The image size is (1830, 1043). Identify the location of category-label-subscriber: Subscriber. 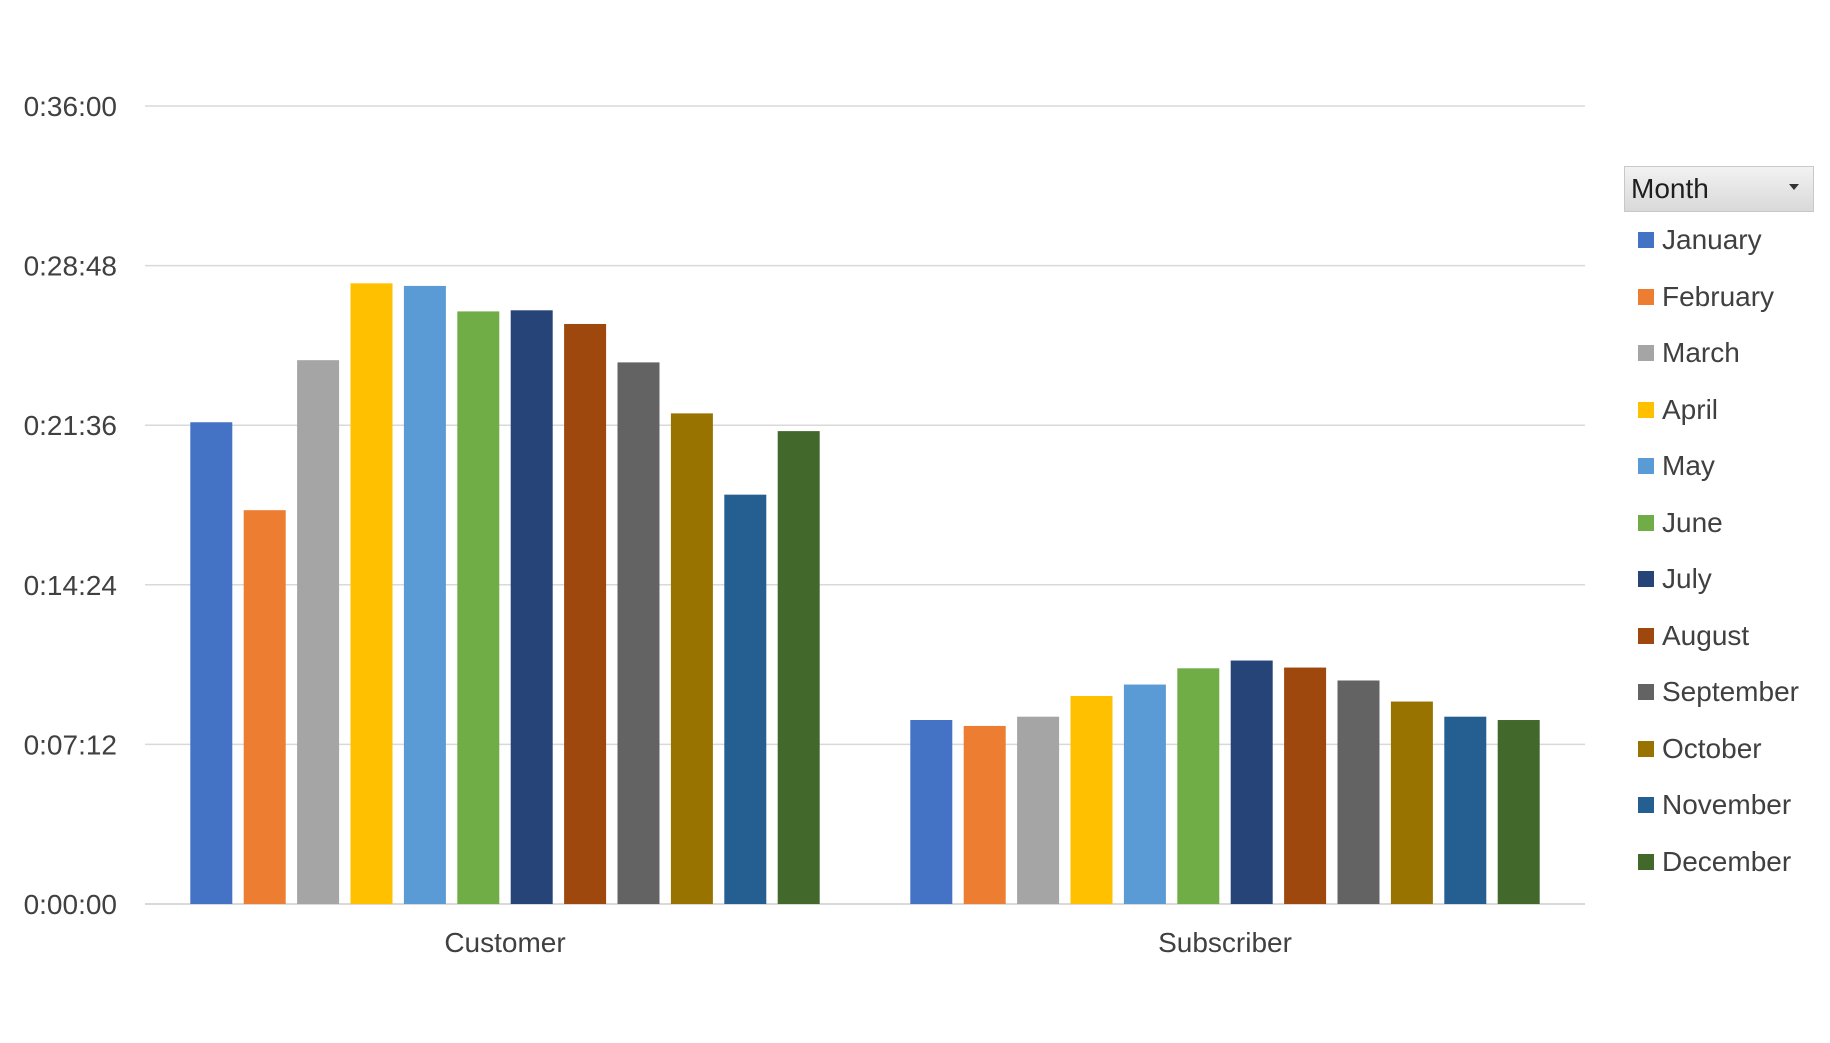
(1225, 942).